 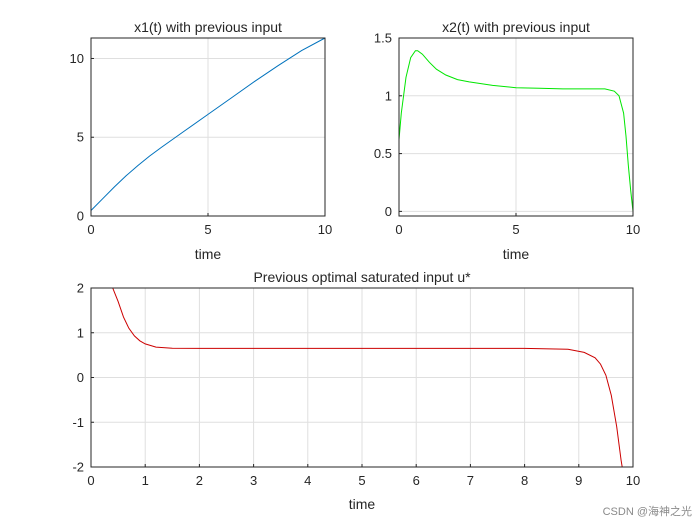 I want to click on chart-title-x1: x1(t) with previous input, so click(x=208, y=27).